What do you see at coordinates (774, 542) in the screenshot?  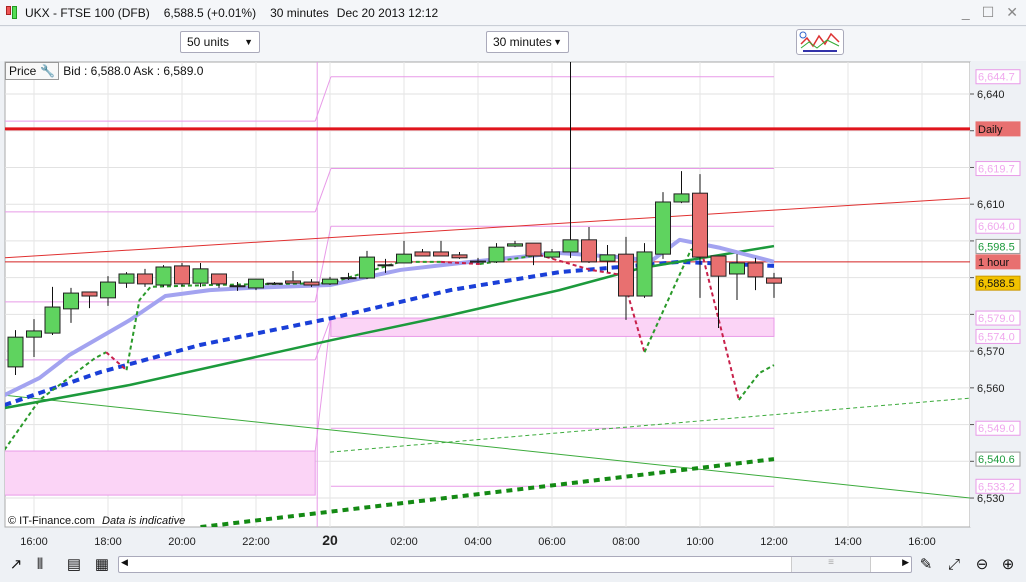 I see `x-tick-label: 12:00` at bounding box center [774, 542].